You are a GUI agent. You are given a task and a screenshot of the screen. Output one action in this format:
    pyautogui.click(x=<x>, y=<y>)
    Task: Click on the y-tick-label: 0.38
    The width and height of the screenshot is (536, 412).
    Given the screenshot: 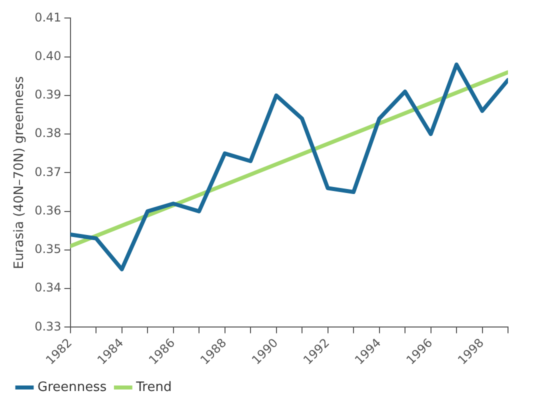 What is the action you would take?
    pyautogui.click(x=48, y=133)
    